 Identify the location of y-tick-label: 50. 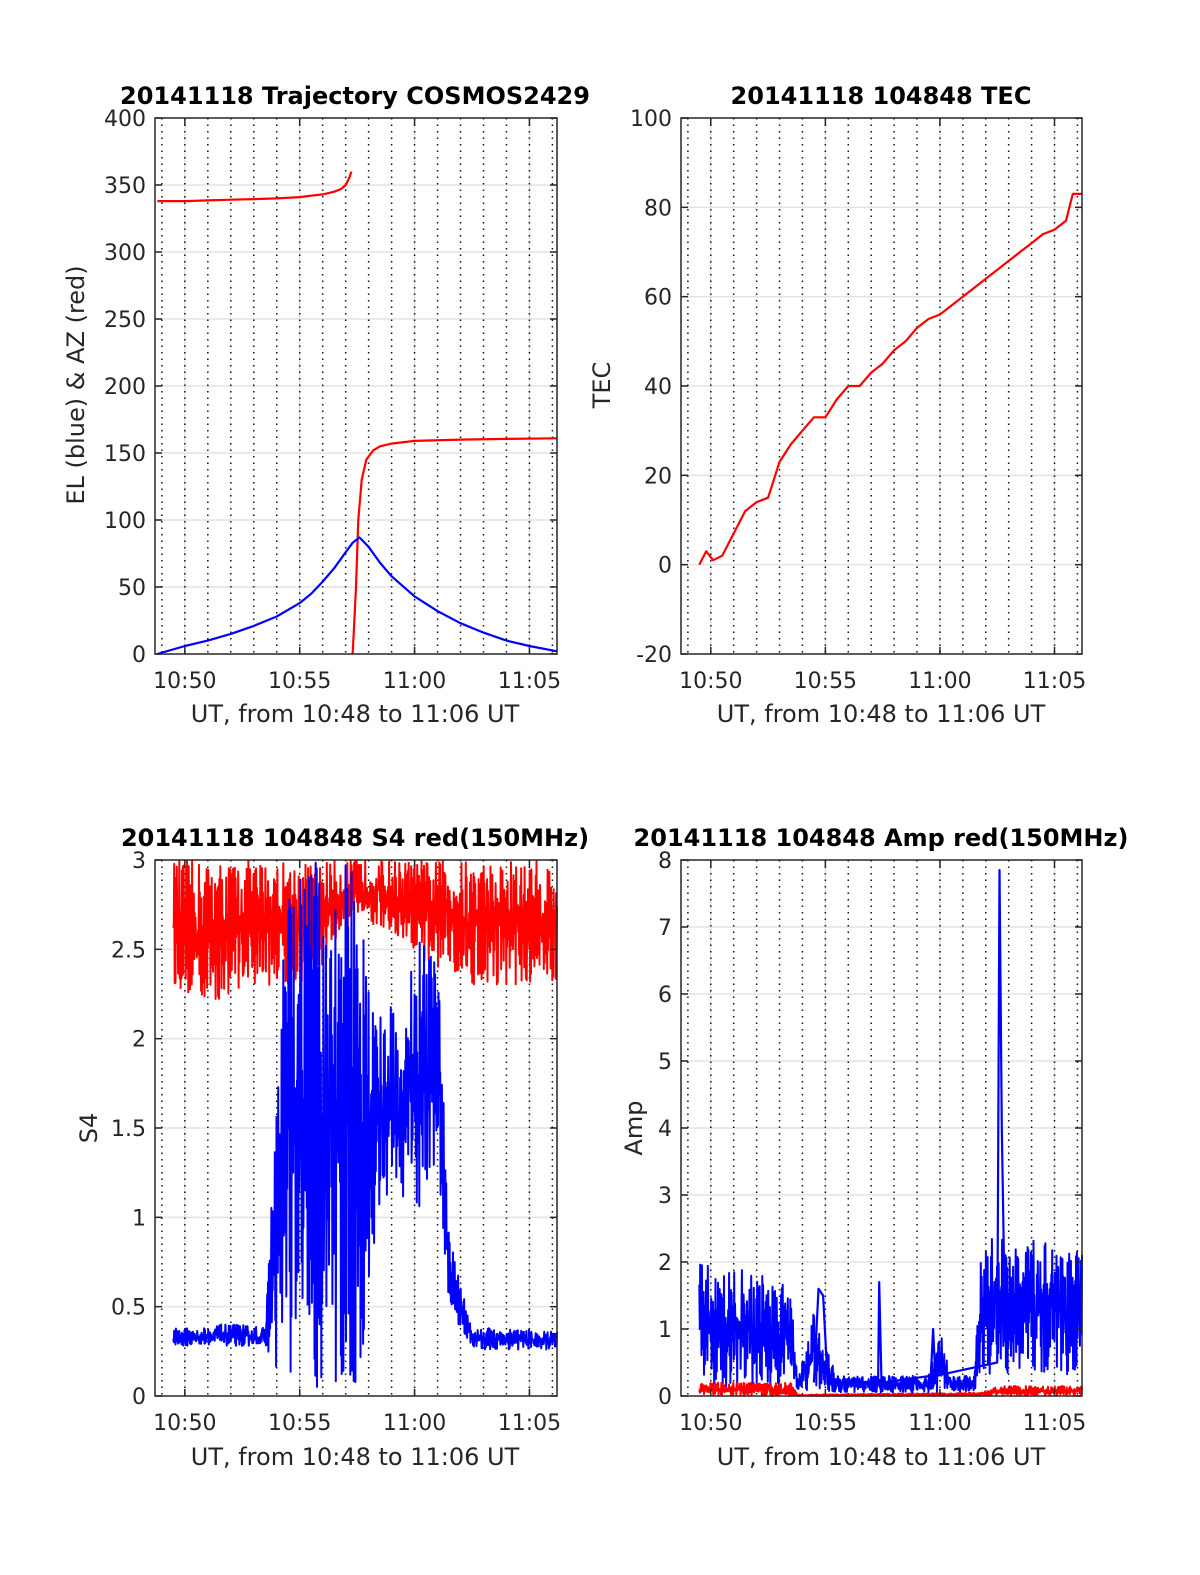
(132, 588).